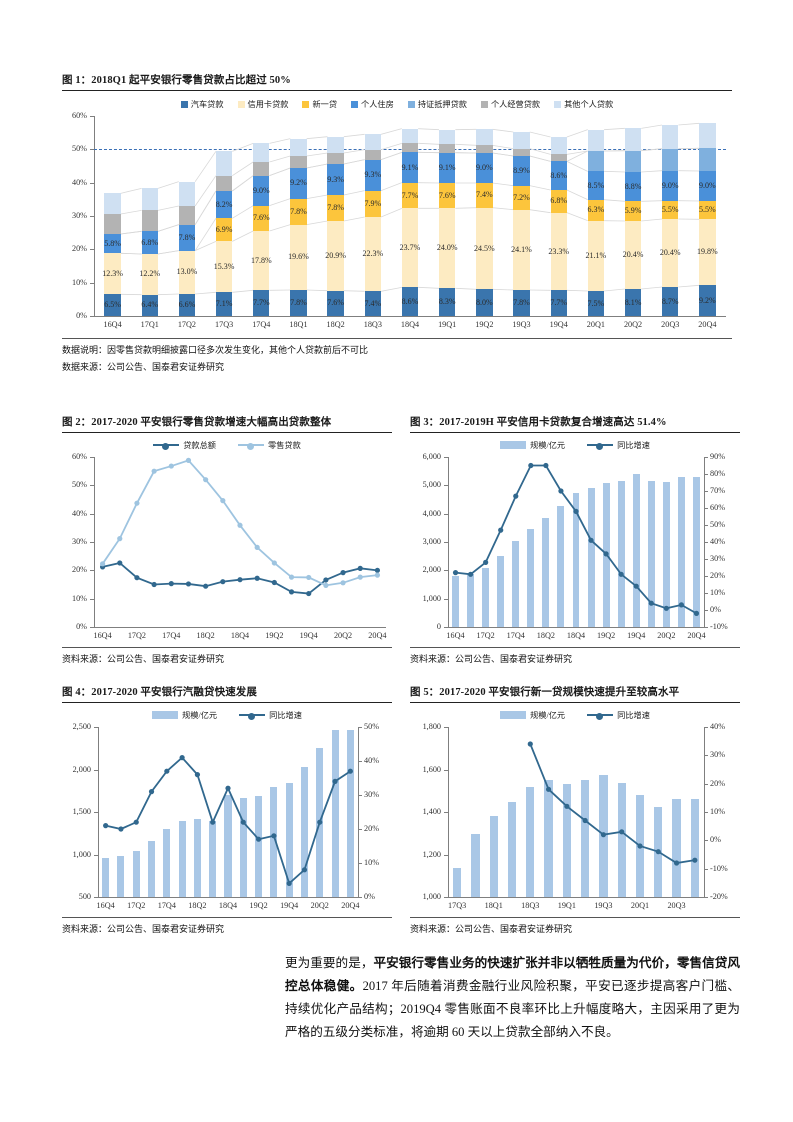 Image resolution: width=793 pixels, height=1122 pixels. What do you see at coordinates (159, 692) in the screenshot?
I see `figure-4-title: 图 4：2017-2020 平安银行汽融贷快速发展` at bounding box center [159, 692].